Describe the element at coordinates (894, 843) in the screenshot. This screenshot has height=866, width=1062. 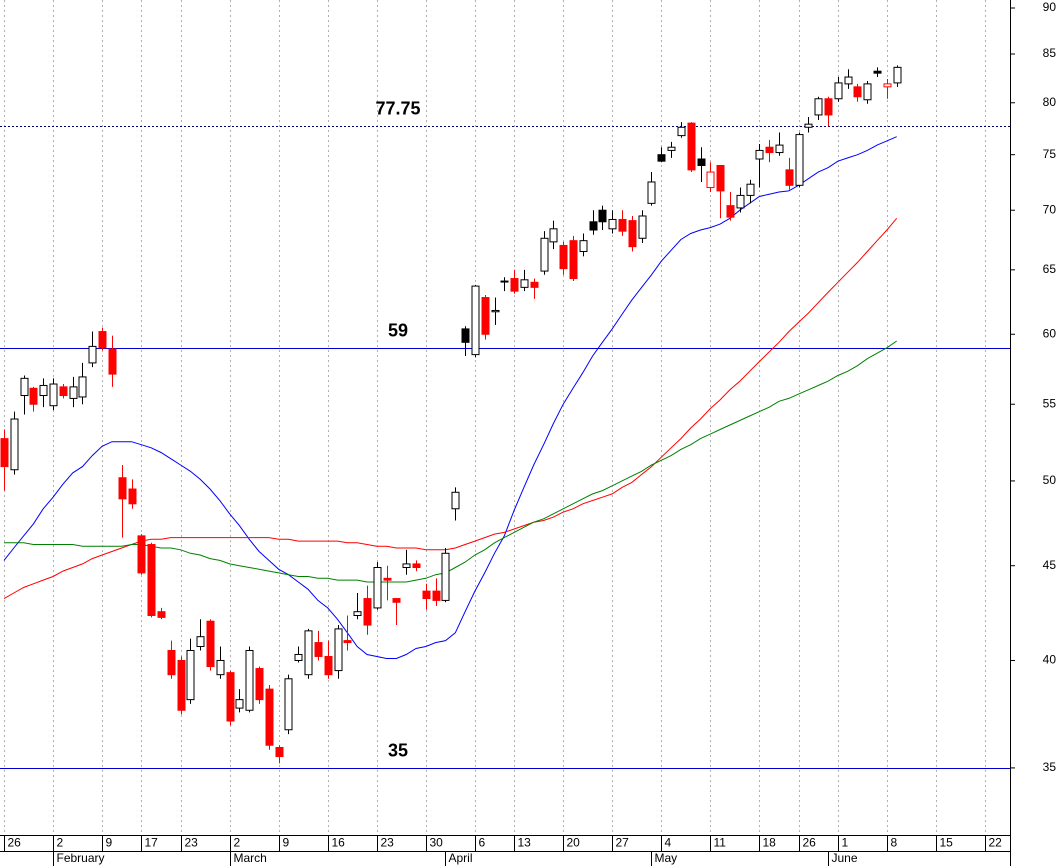
I see `x-tick-label: 8` at that location.